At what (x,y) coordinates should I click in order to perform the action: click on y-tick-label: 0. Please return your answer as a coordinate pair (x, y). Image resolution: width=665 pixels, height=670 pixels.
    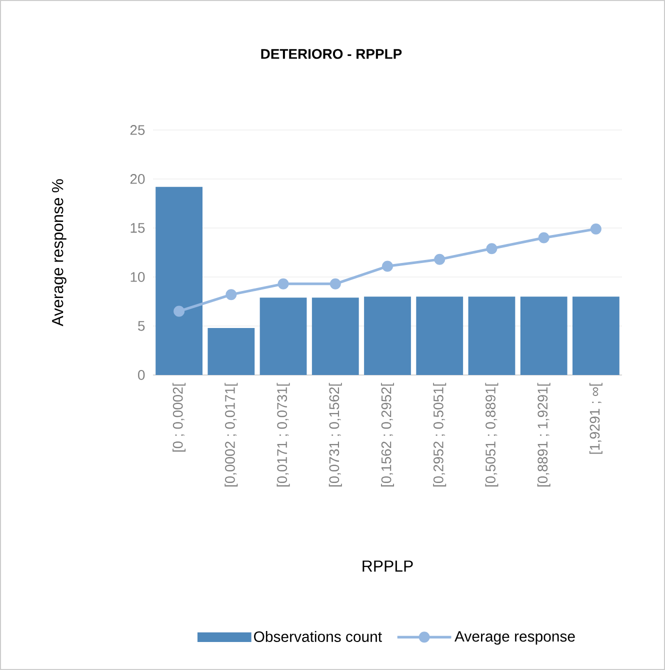
    Looking at the image, I should click on (141, 375).